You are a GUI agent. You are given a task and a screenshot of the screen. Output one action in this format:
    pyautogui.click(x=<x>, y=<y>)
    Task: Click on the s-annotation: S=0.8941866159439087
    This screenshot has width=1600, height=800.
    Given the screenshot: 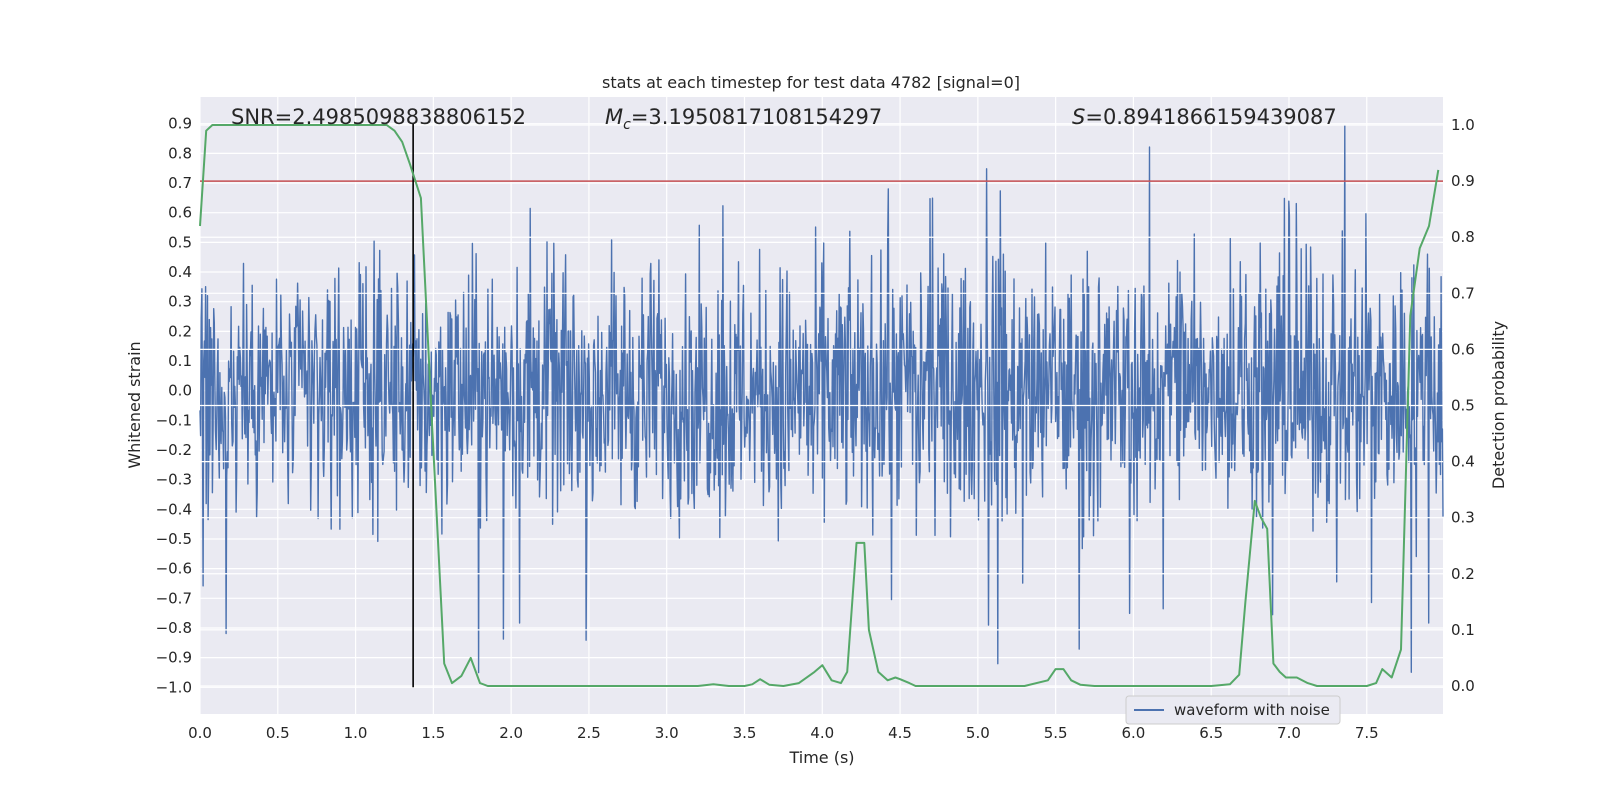 What is the action you would take?
    pyautogui.click(x=1204, y=117)
    